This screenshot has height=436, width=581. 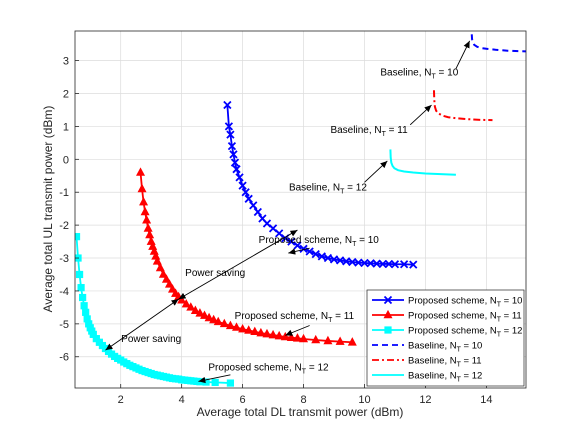 What do you see at coordinates (238, 264) in the screenshot?
I see `power-saving-arrow` at bounding box center [238, 264].